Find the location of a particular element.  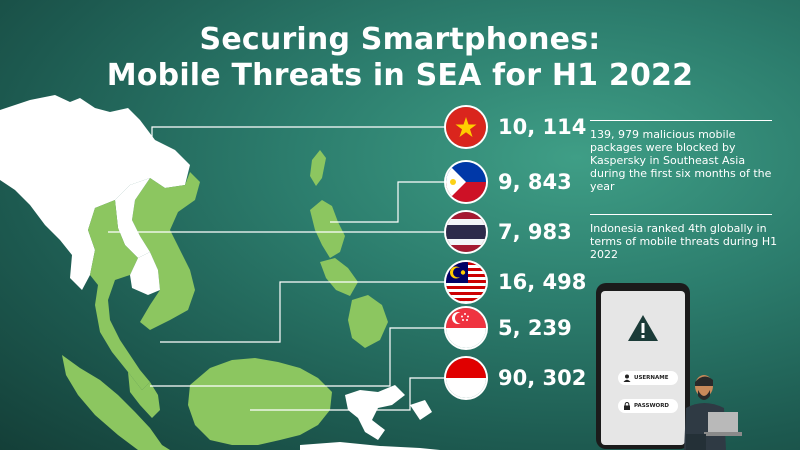

password-label: PASSWORD is located at coordinates (652, 406).